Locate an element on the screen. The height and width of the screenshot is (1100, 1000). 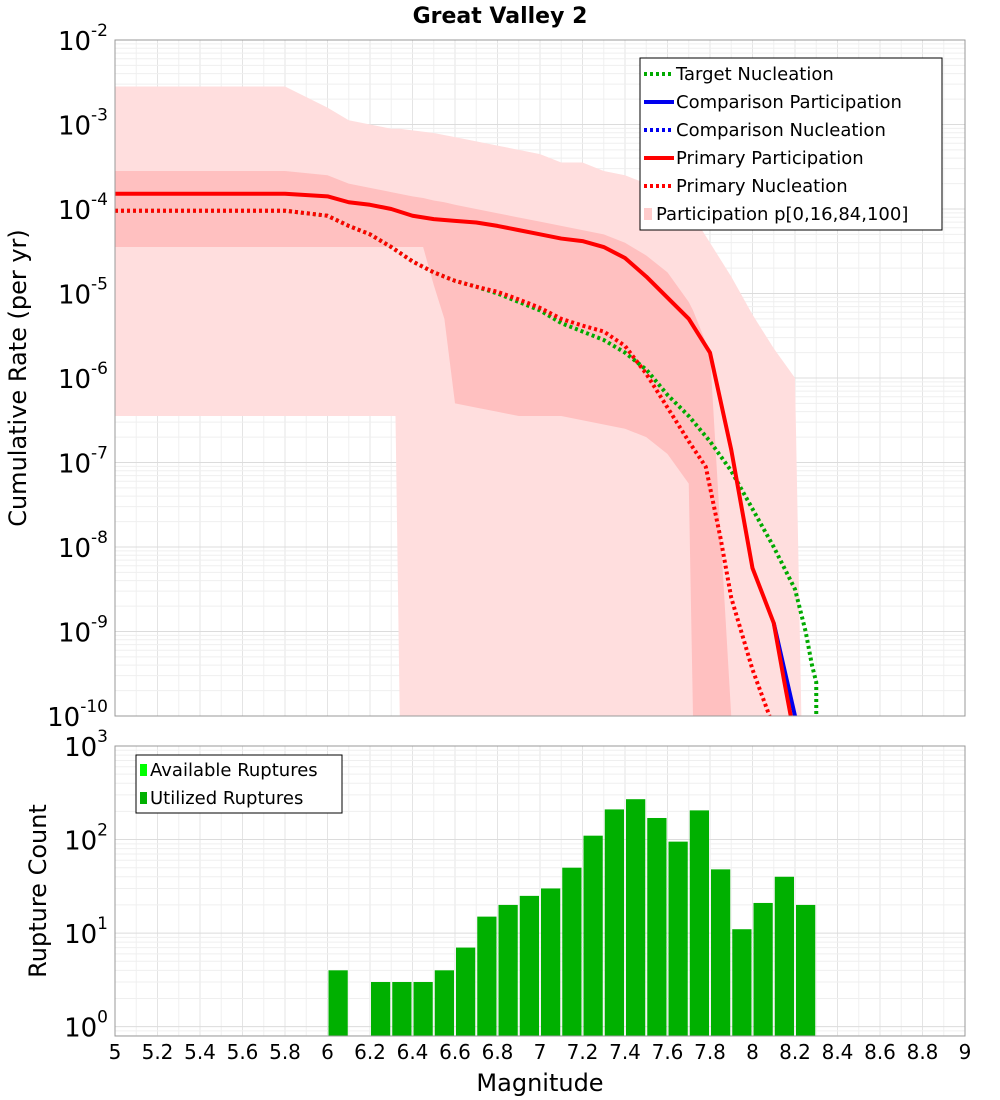
y-tick-exponent: 0 is located at coordinates (102, 1018).